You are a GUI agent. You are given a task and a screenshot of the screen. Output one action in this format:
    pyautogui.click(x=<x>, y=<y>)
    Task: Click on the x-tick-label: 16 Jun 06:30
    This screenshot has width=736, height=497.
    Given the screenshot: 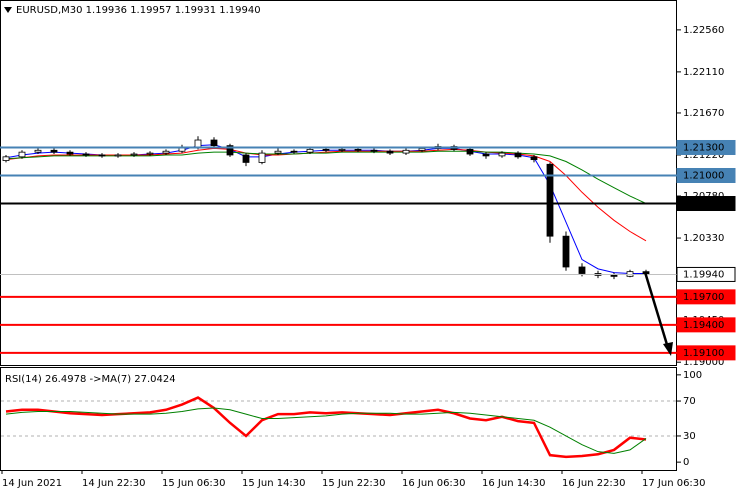 What is the action you would take?
    pyautogui.click(x=434, y=483)
    